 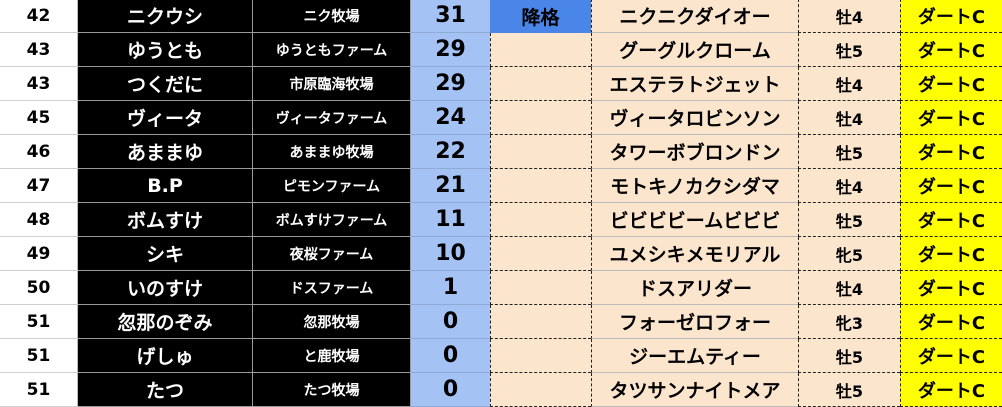 What do you see at coordinates (165, 356) in the screenshot?
I see `owner-name-cell: げしゅ` at bounding box center [165, 356].